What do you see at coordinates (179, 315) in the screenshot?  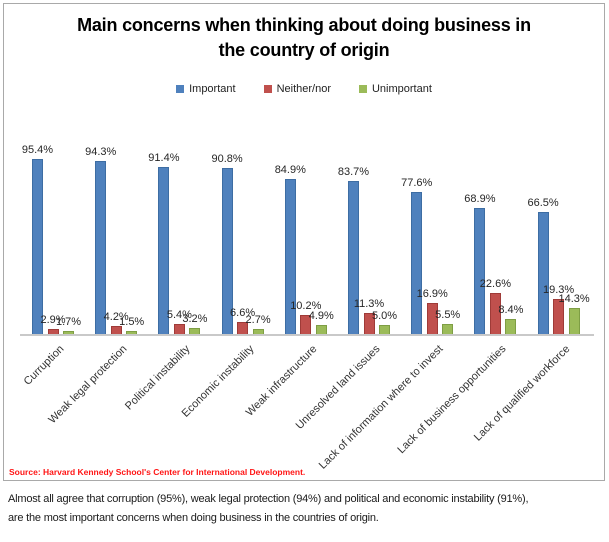 I see `bar-value-label: 5.4%` at bounding box center [179, 315].